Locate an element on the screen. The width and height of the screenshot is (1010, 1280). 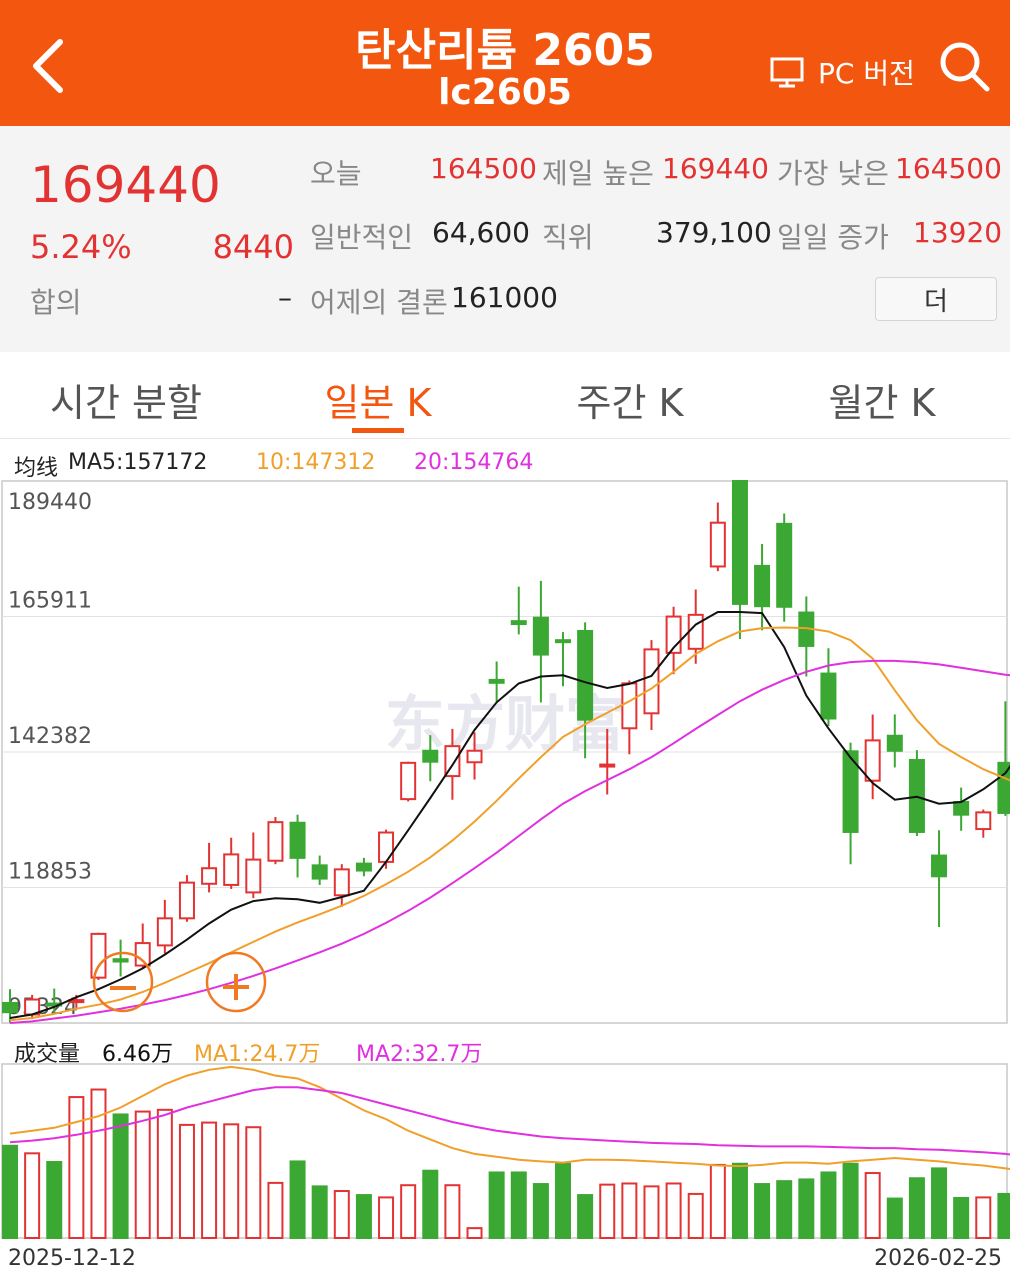
zoom-out-ring is located at coordinates (123, 982).